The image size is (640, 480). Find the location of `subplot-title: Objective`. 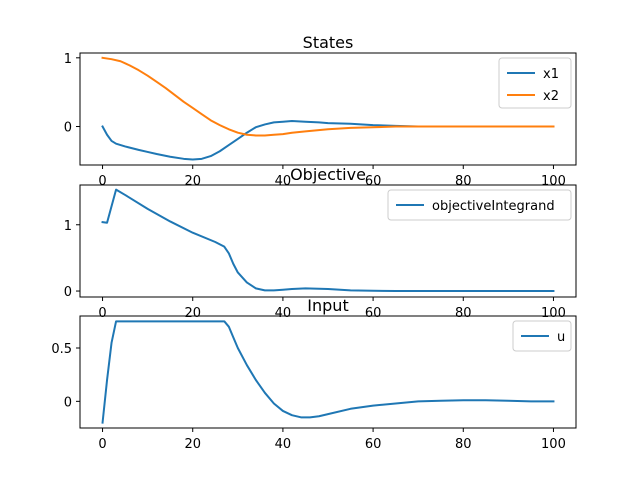

subplot-title: Objective is located at coordinates (328, 174).